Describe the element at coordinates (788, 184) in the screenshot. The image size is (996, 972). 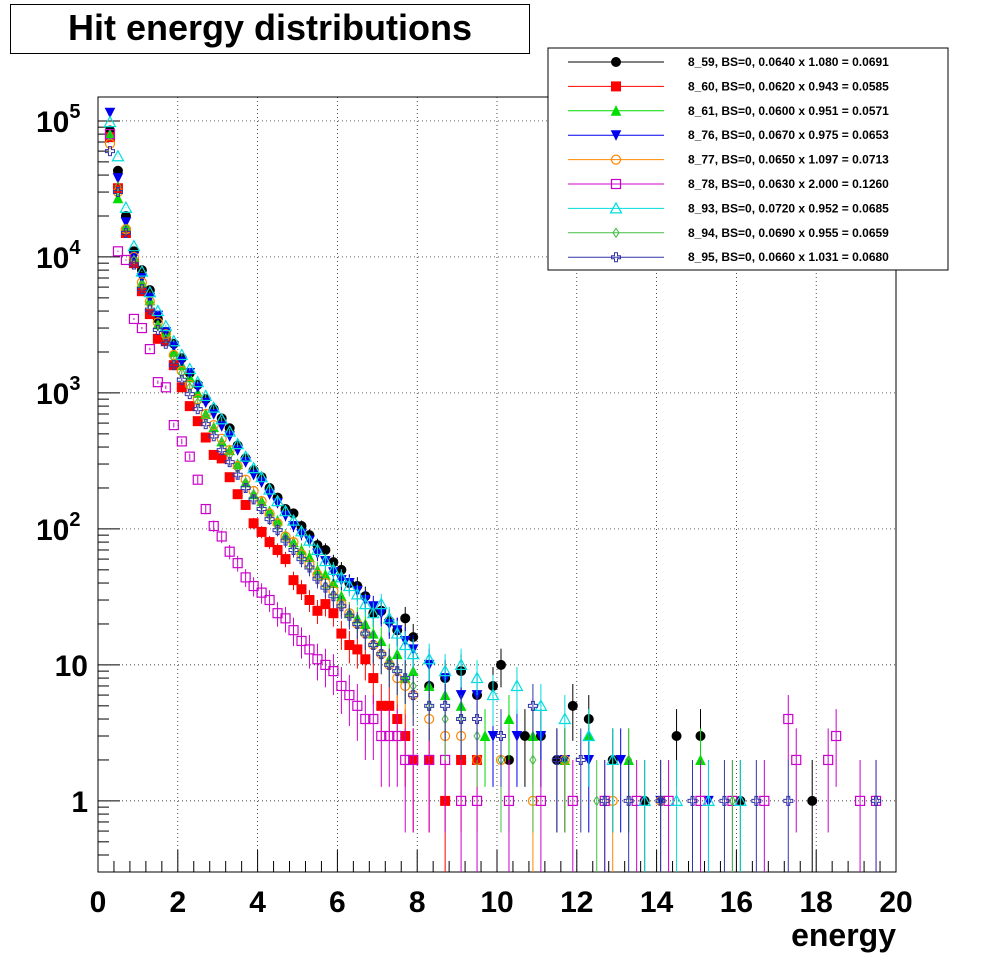
I see `legend-entry: 8_78, BS=0, 0.0630 x 2.000 = 0.1260` at that location.